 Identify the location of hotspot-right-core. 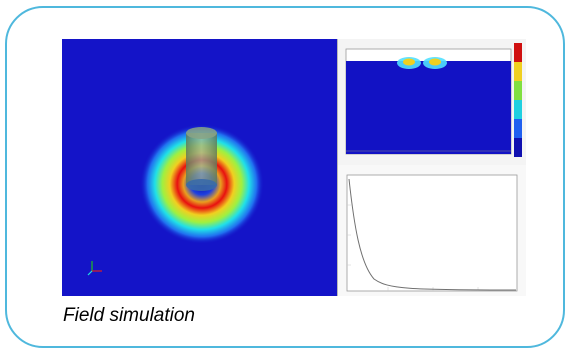
(435, 62).